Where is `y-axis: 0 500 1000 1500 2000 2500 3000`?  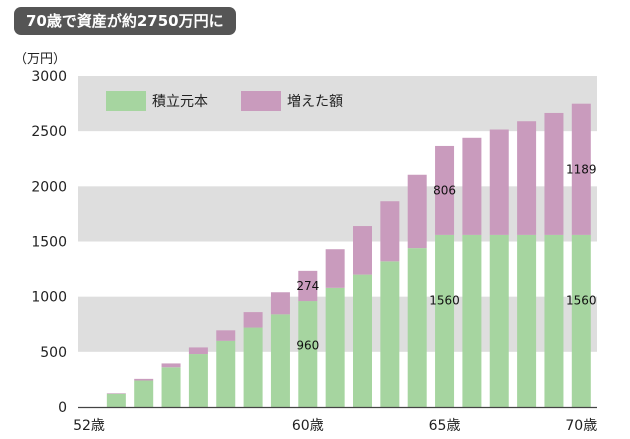
y-axis: 0 500 1000 1500 2000 2500 3000 is located at coordinates (49, 242).